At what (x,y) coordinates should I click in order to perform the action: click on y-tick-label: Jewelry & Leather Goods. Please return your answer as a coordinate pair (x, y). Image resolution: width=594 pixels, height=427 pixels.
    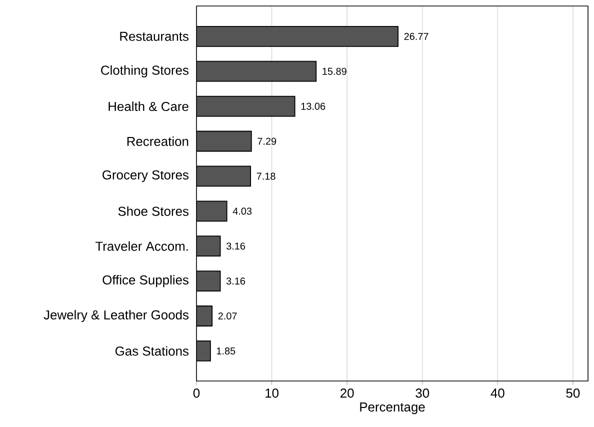
    Looking at the image, I should click on (116, 316).